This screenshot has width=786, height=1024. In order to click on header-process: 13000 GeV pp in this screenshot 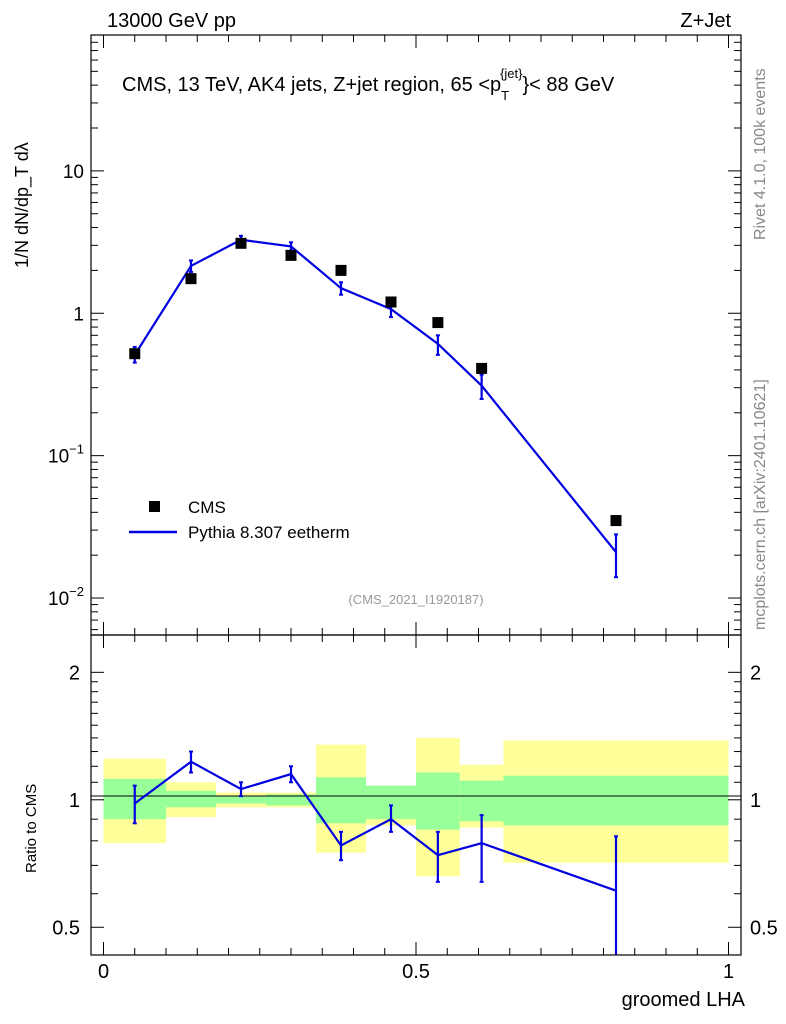, I will do `click(171, 21)`.